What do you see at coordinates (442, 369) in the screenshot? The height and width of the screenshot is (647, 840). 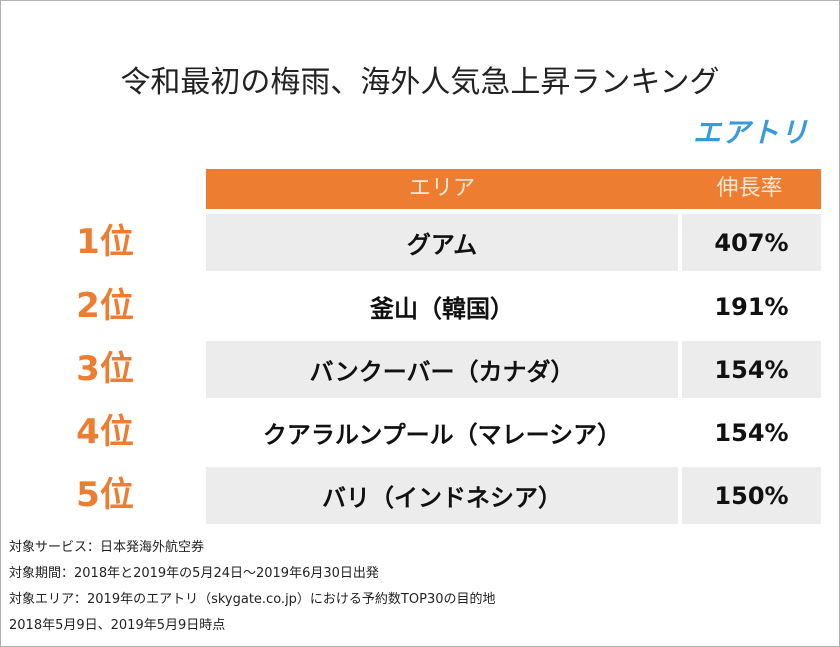 I see `area-cell: バンクーバー（カナダ）` at bounding box center [442, 369].